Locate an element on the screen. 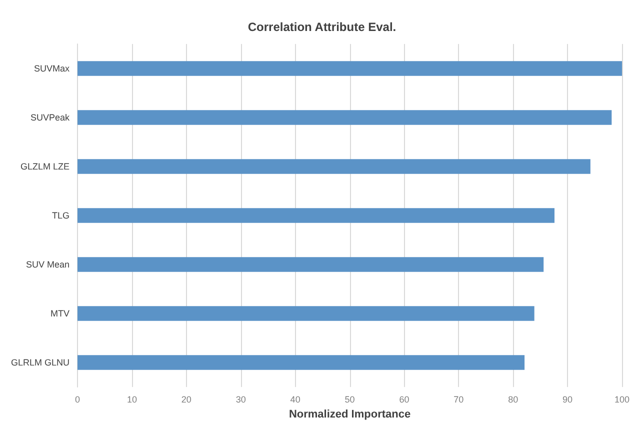 Image resolution: width=644 pixels, height=435 pixels. x-tick-label: 40 is located at coordinates (295, 399).